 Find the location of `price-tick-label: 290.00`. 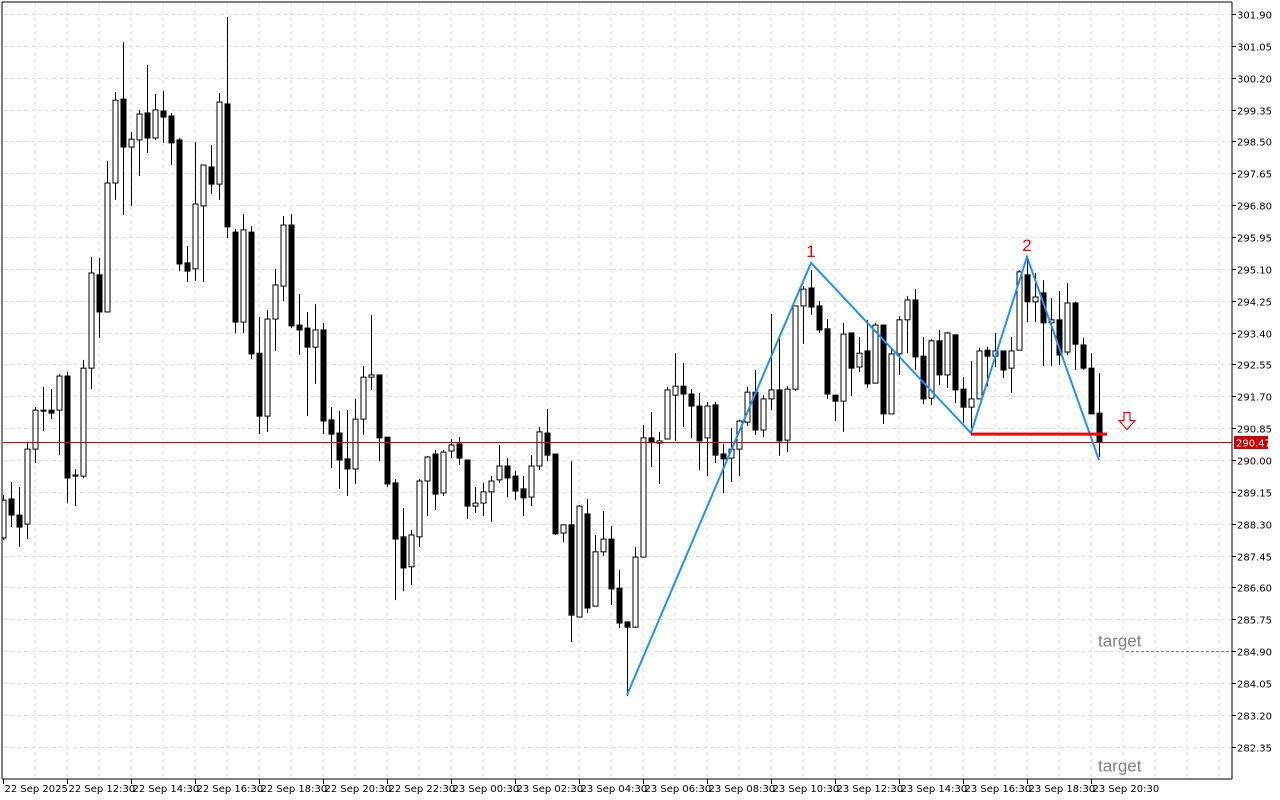

price-tick-label: 290.00 is located at coordinates (1254, 462).